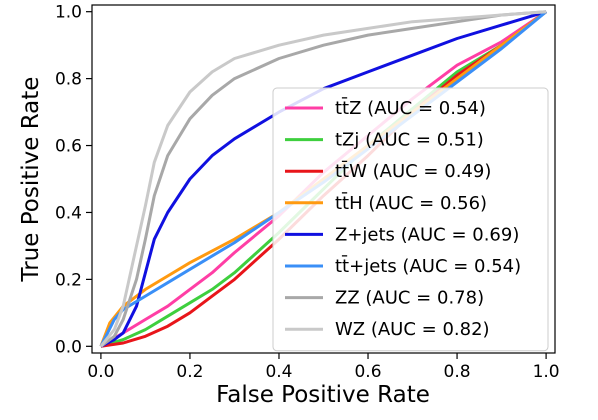 The height and width of the screenshot is (420, 598). What do you see at coordinates (31, 180) in the screenshot?
I see `y-axis-label: True Positive Rate` at bounding box center [31, 180].